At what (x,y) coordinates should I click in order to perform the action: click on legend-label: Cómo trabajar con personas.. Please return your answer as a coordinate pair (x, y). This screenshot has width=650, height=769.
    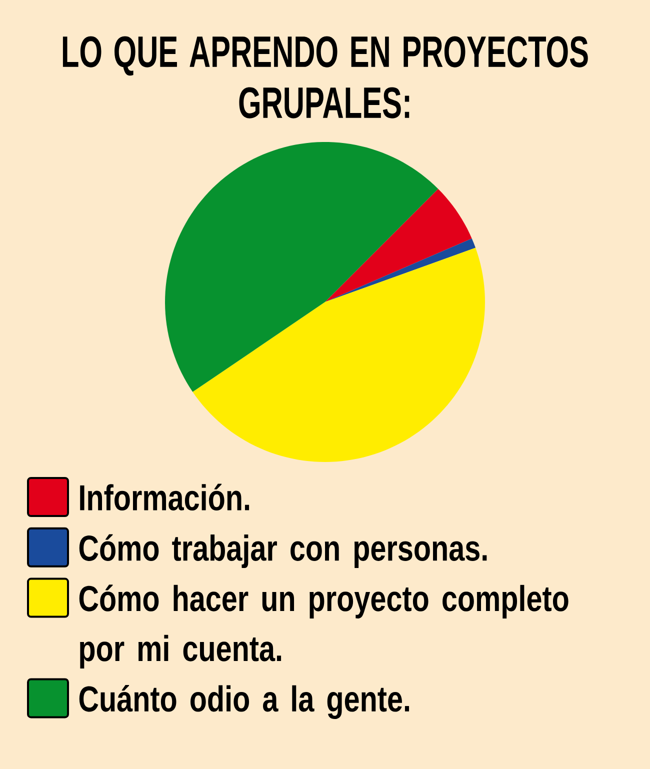
    Looking at the image, I should click on (283, 551).